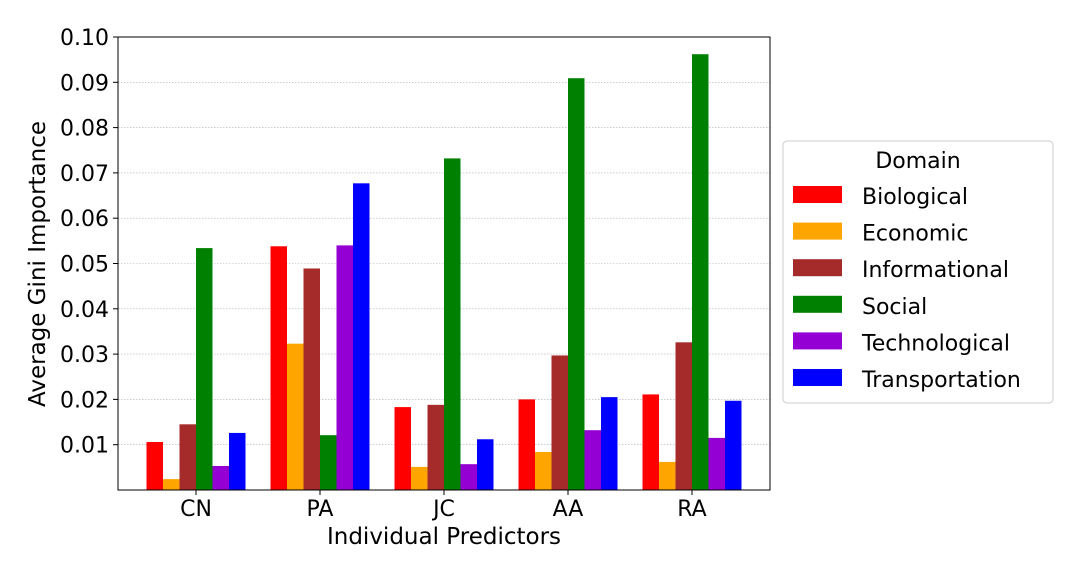  Describe the element at coordinates (154, 465) in the screenshot. I see `bar-biological-cn` at that location.